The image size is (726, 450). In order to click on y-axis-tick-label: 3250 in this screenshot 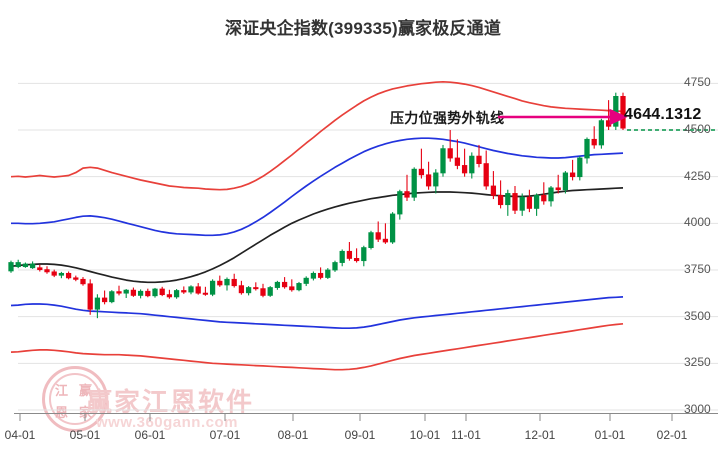, I will do `click(697, 362)`.